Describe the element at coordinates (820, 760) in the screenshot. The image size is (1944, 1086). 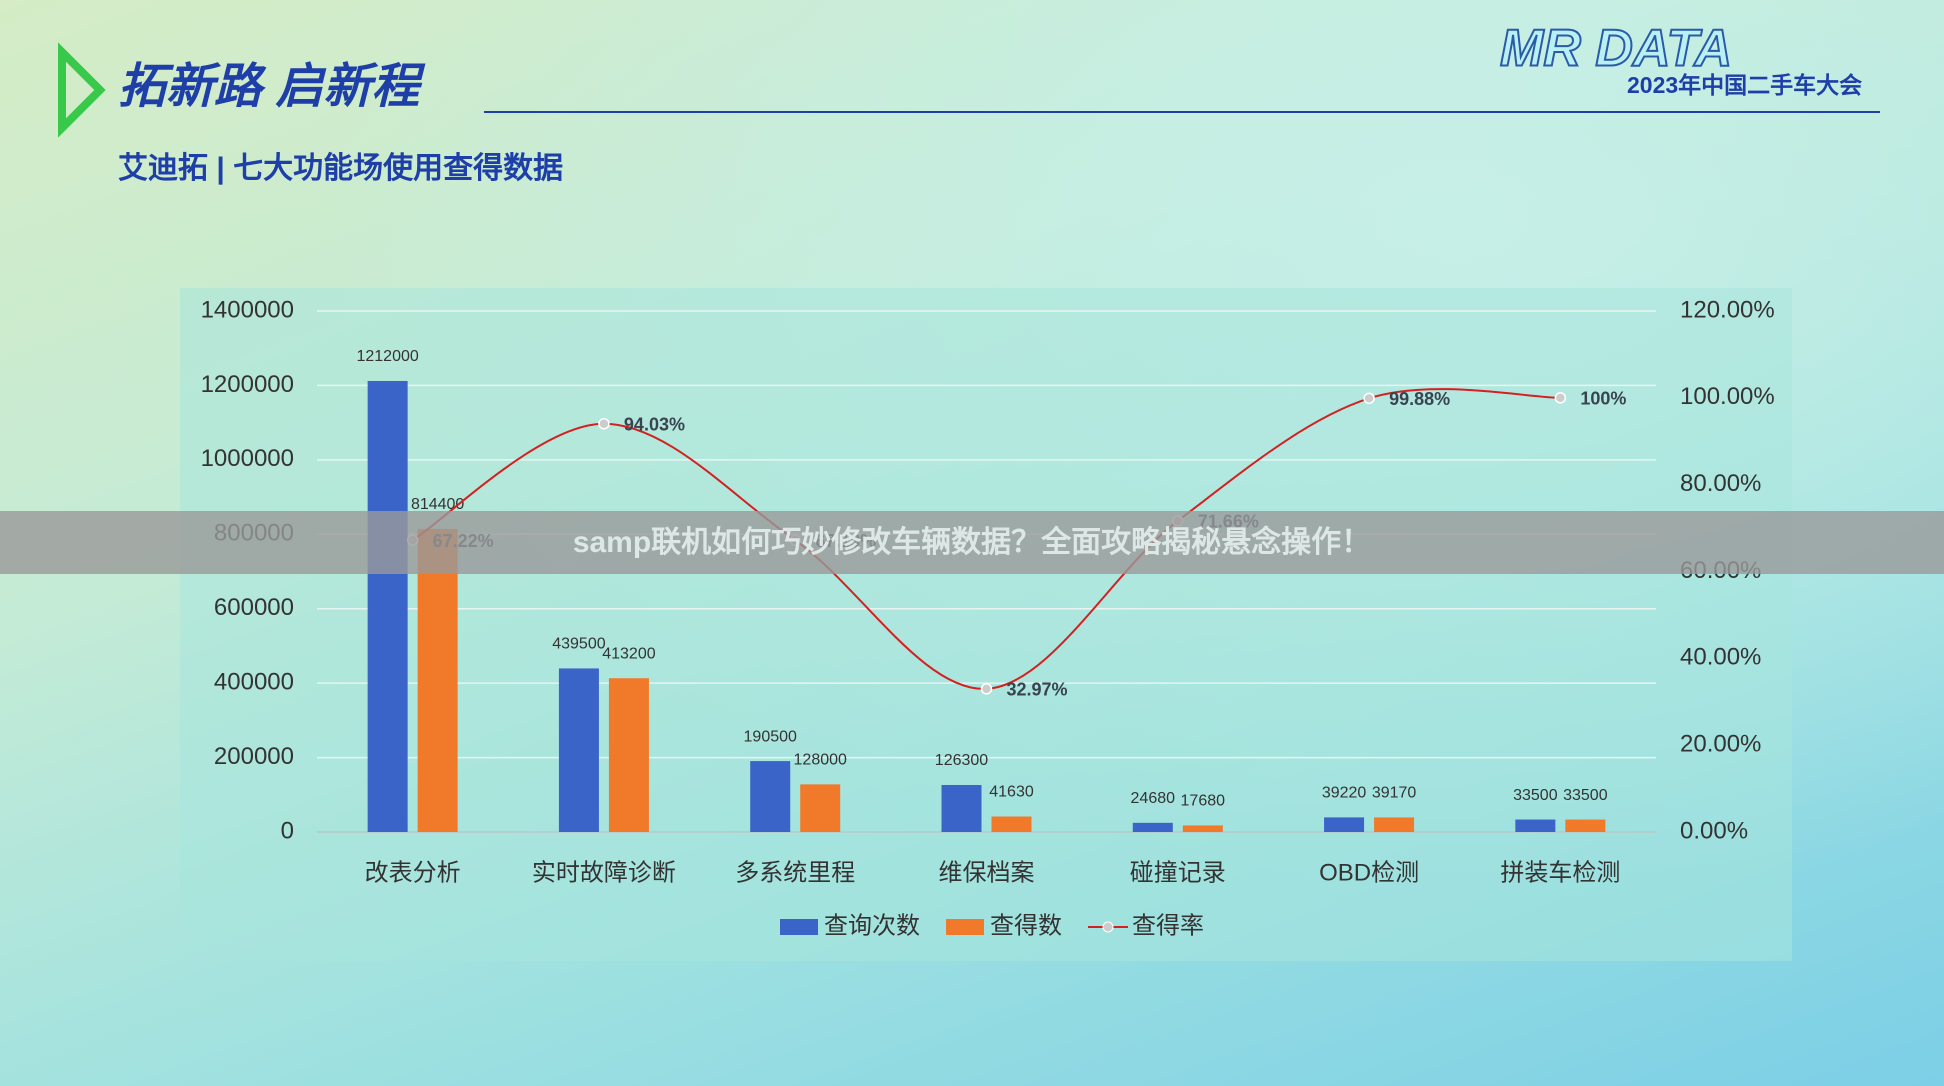
I see `bar-value-label: 128000` at that location.